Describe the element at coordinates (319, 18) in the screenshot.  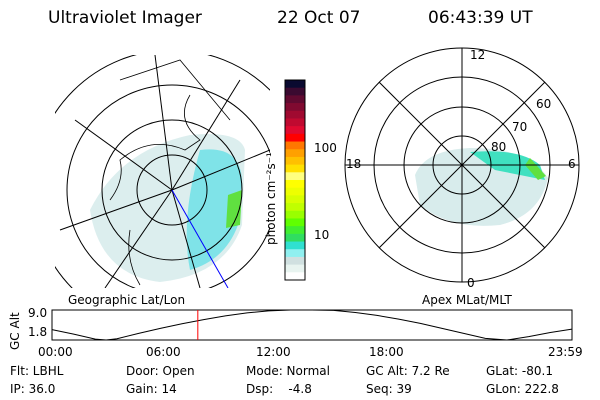
I see `date: 22 Oct 07` at that location.